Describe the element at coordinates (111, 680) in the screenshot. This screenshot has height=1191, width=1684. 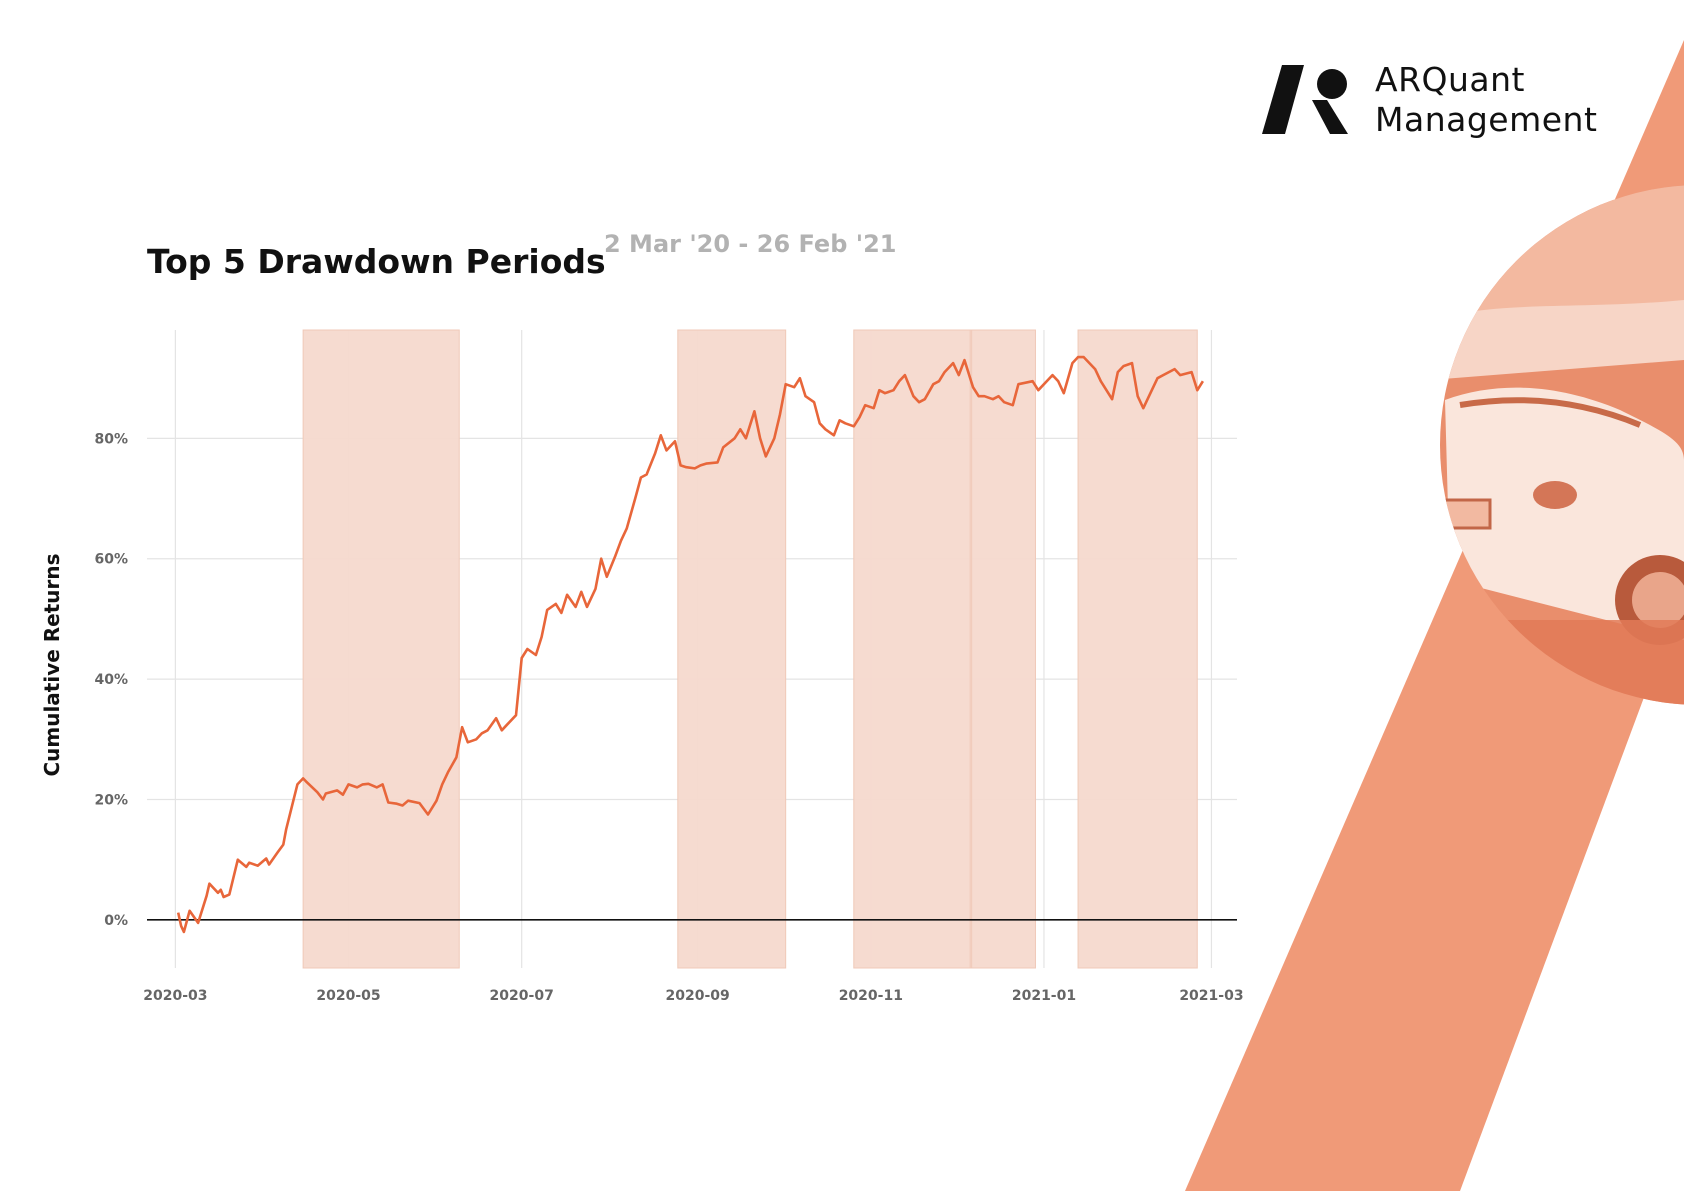
I see `y-tick-label: 40%` at that location.